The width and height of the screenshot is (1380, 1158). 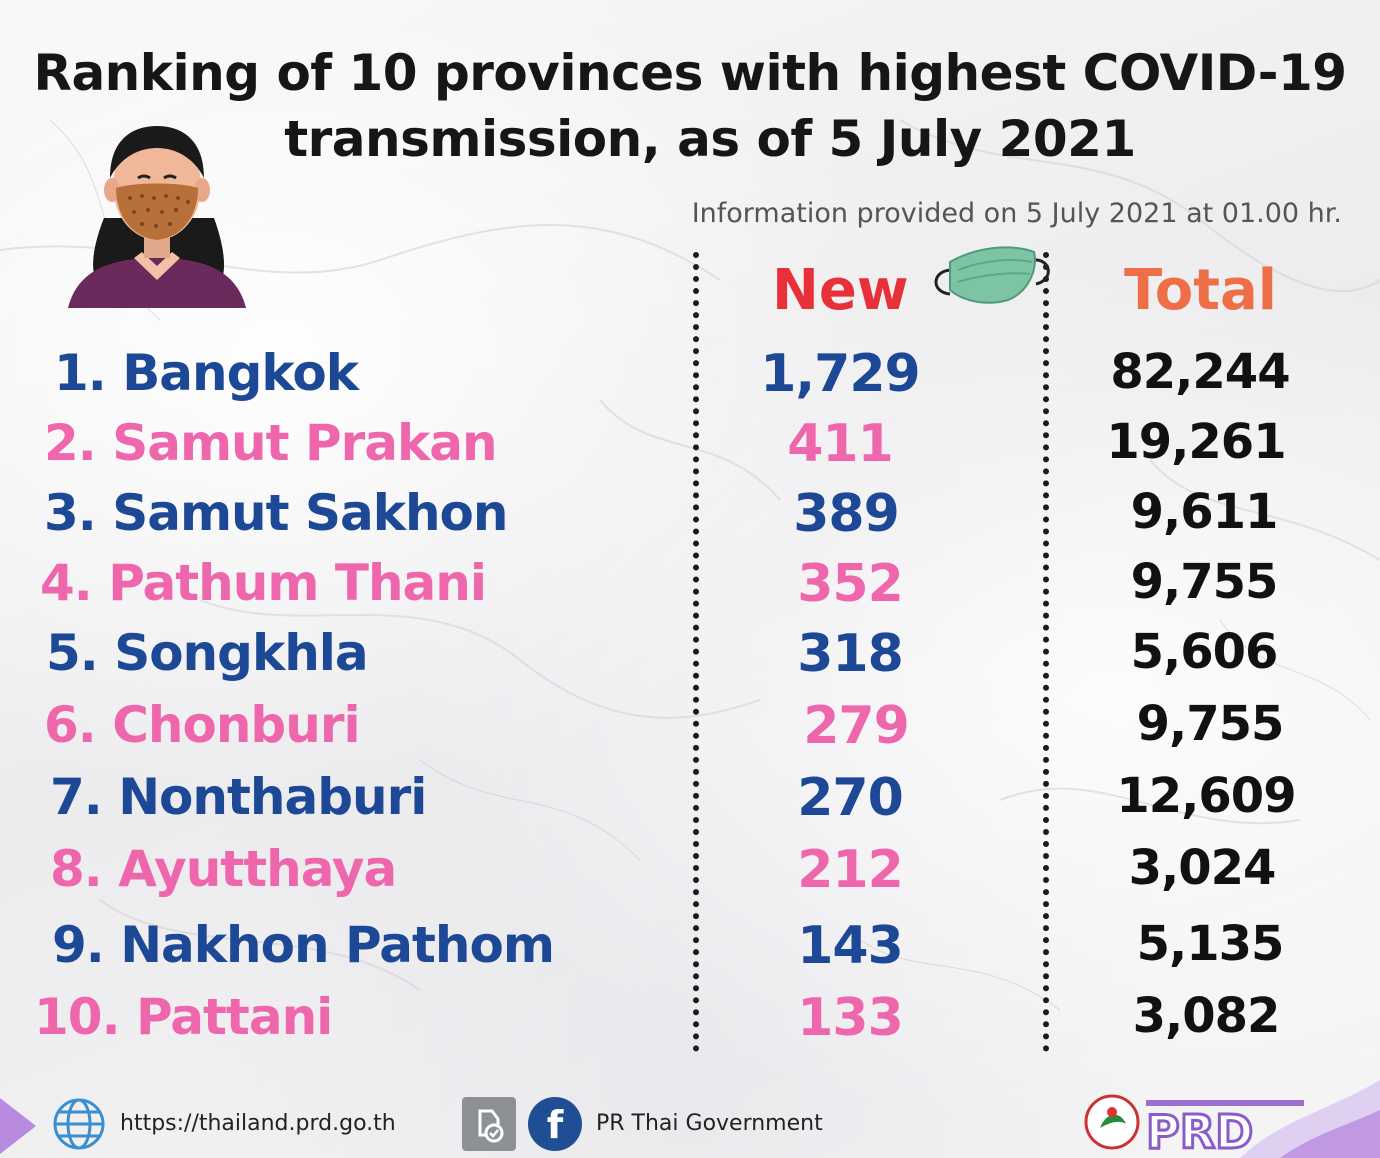 I want to click on facebook-page-name: PR Thai Government, so click(x=709, y=1123).